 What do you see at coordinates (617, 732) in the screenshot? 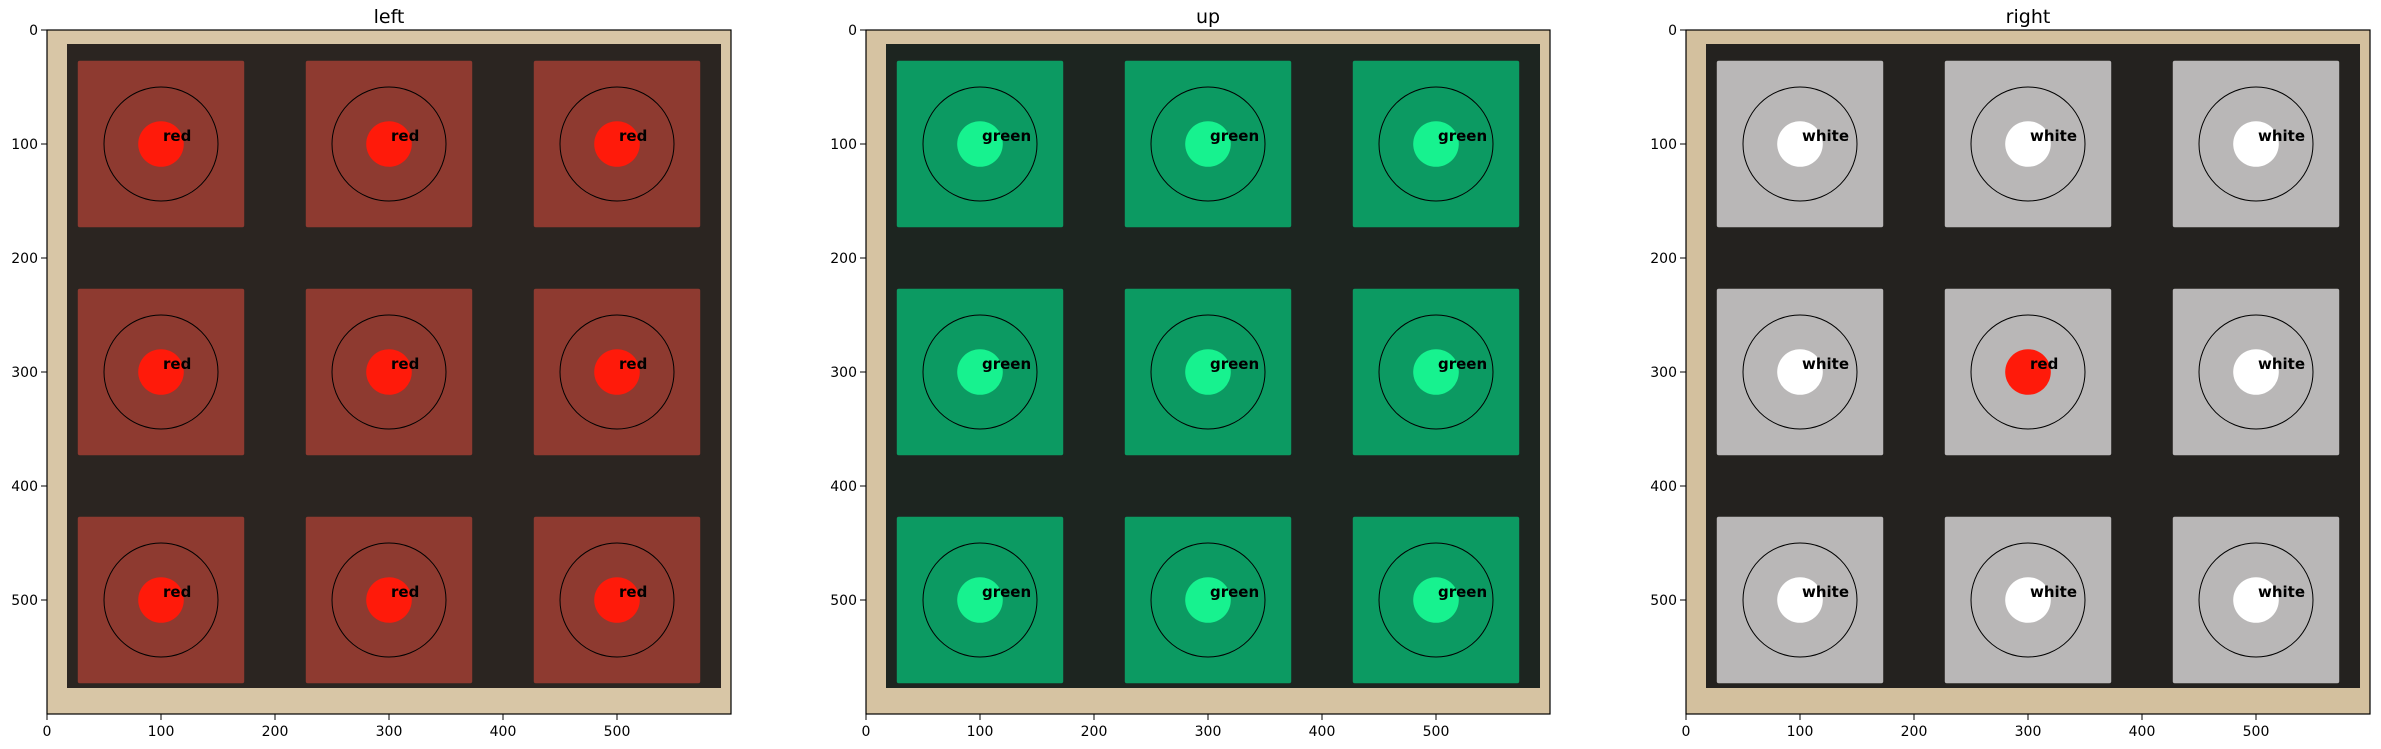
I see `x-tick-label: 500` at bounding box center [617, 732].